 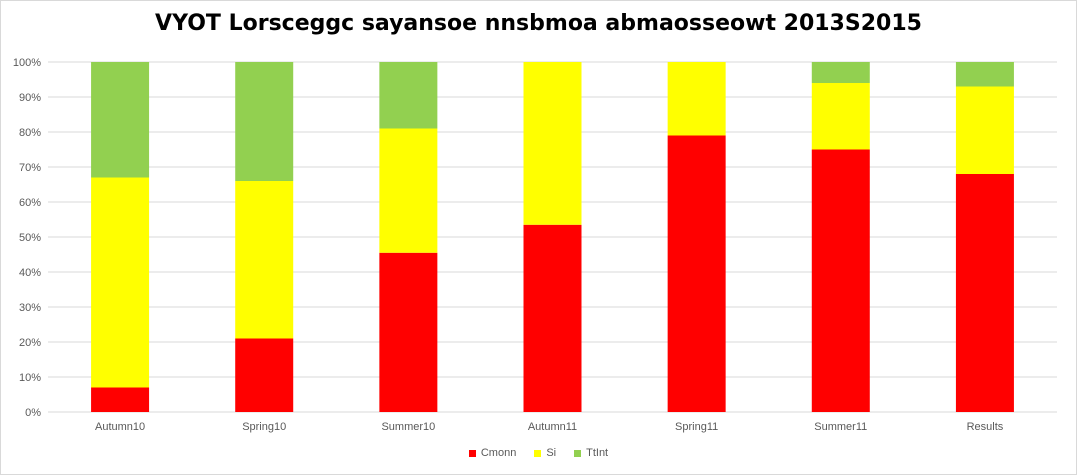 What do you see at coordinates (408, 427) in the screenshot?
I see `x-tick-label: Summer10` at bounding box center [408, 427].